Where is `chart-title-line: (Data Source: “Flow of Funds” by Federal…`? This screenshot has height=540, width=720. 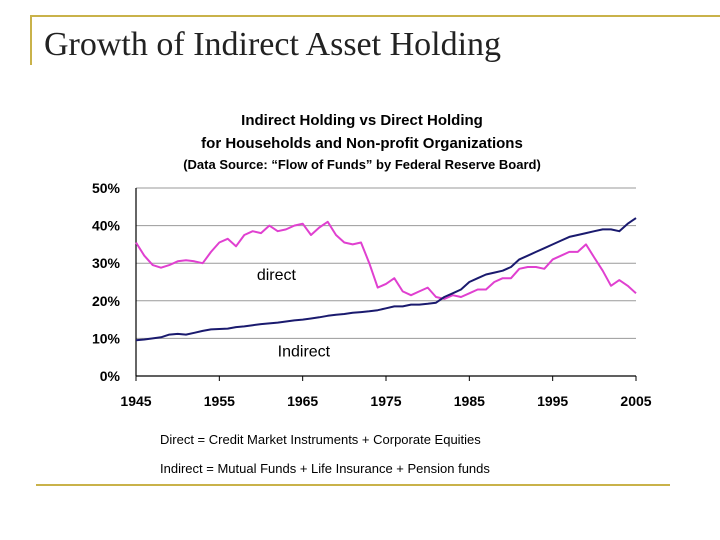 chart-title-line: (Data Source: “Flow of Funds” by Federal… is located at coordinates (362, 164).